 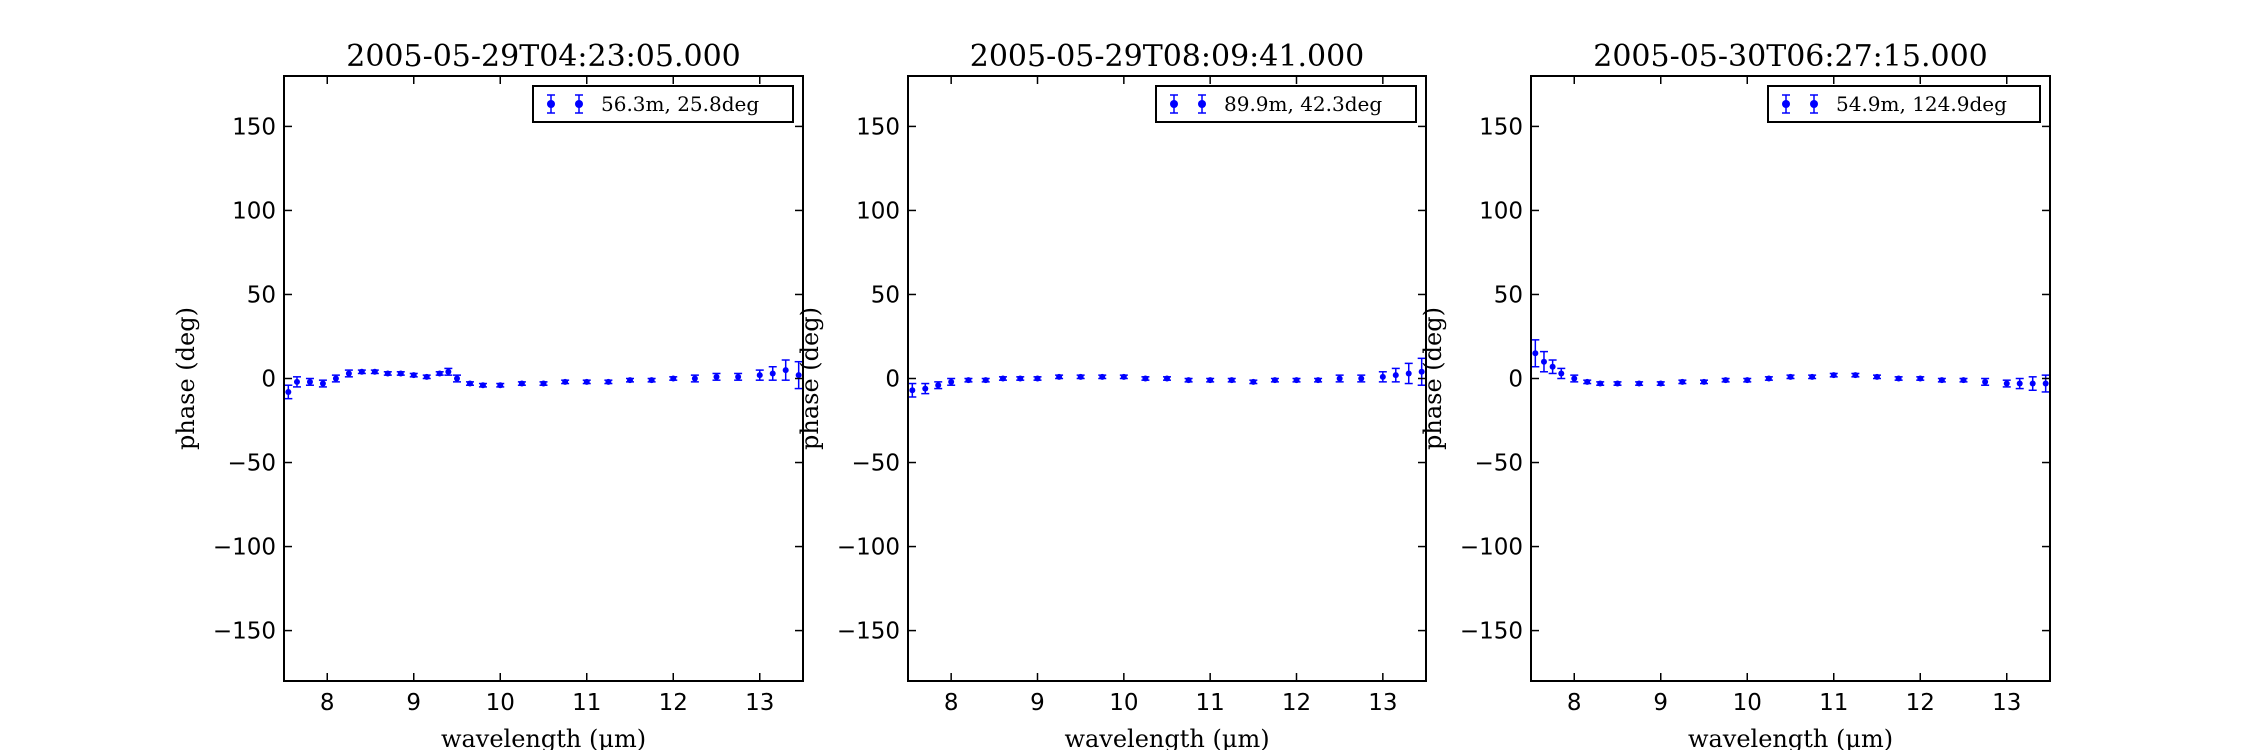 I want to click on x-axis-label: wavelength (μm), so click(x=543, y=737).